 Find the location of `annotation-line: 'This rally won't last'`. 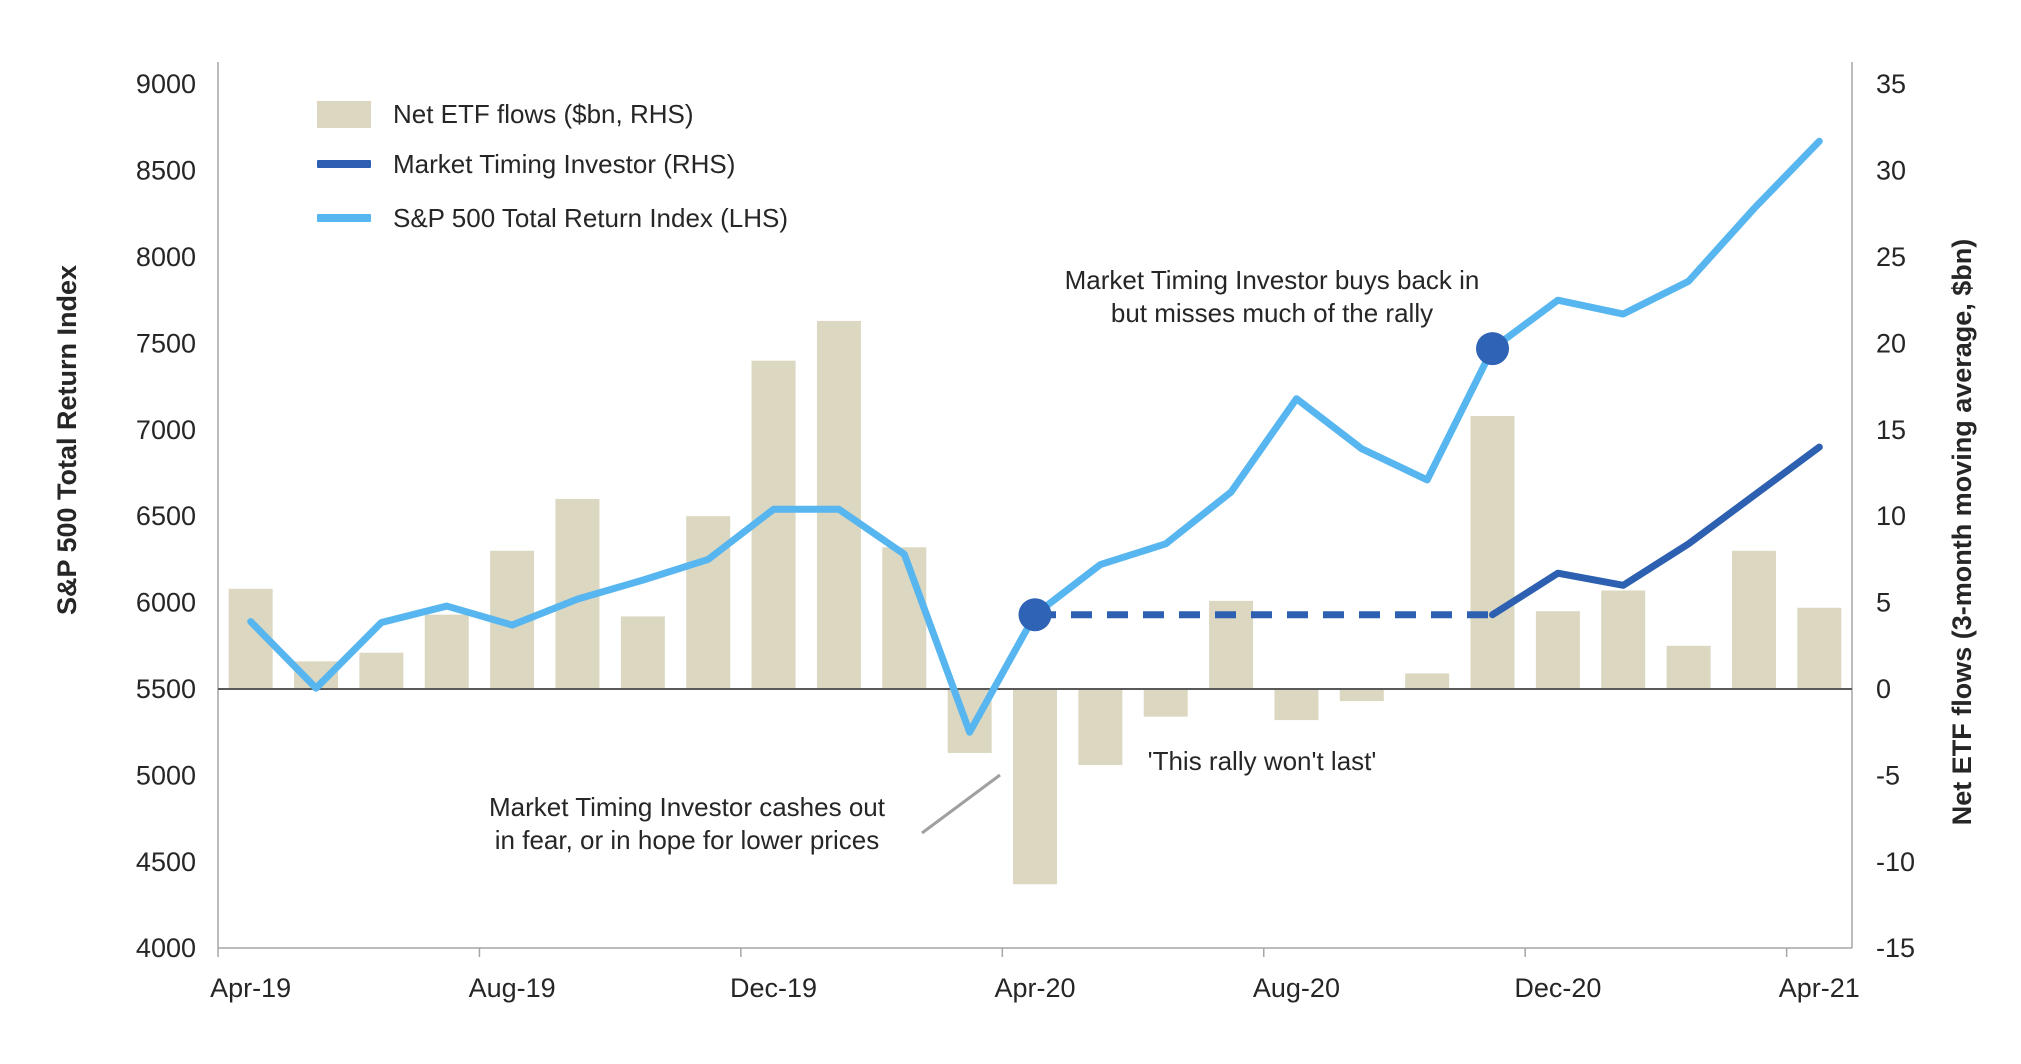

annotation-line: 'This rally won't last' is located at coordinates (1262, 761).